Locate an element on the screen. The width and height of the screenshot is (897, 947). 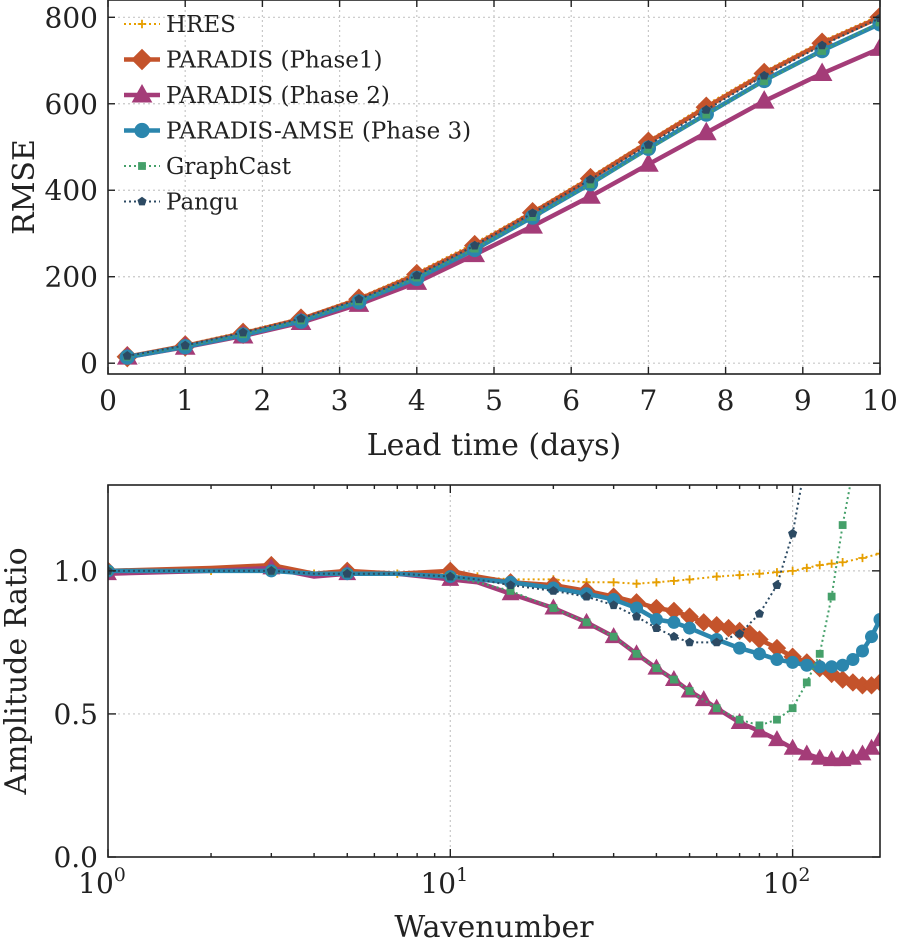
legend-label: PARADIS-AMSE (Phase 3) is located at coordinates (318, 132).